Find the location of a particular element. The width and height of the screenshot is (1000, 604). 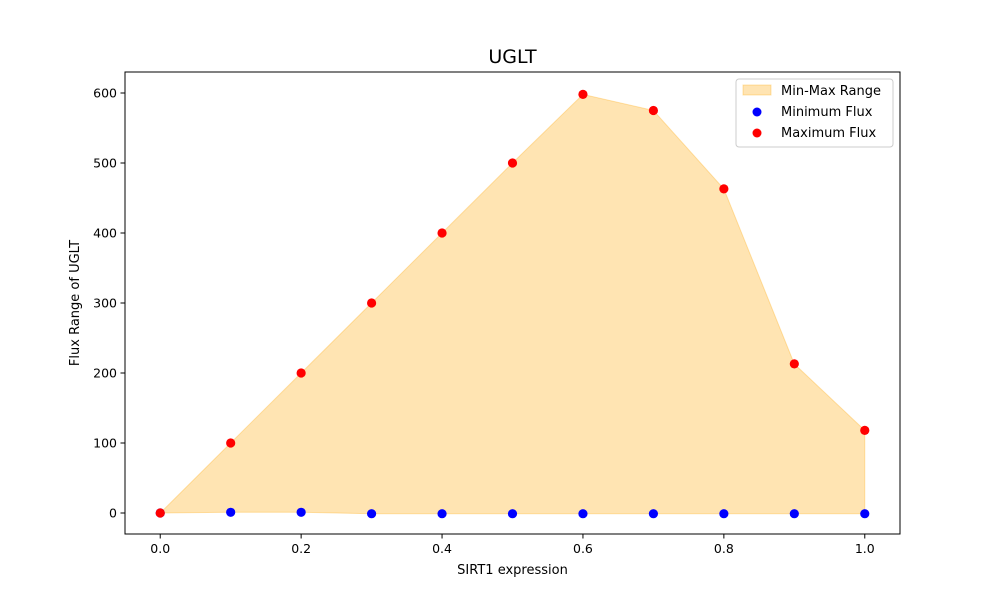

y-tick-label: 300 is located at coordinates (105, 303).